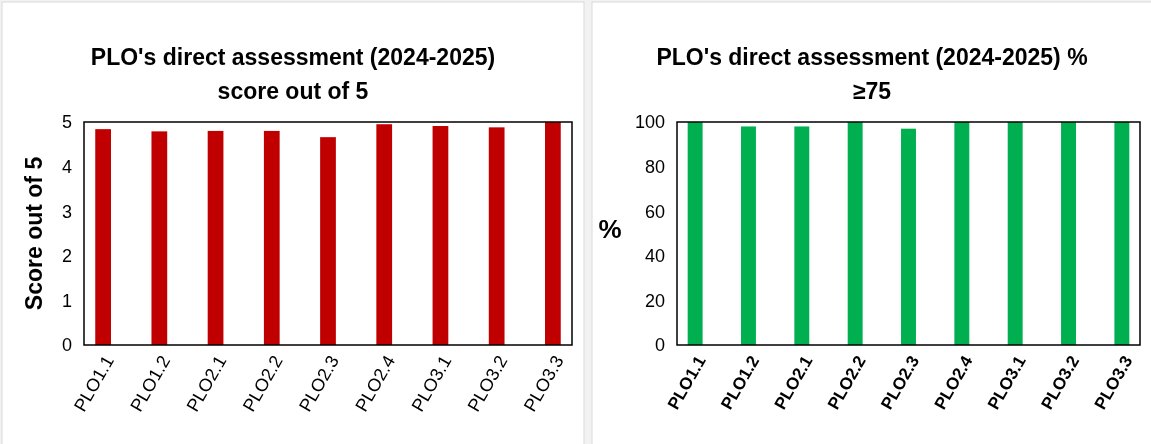 The height and width of the screenshot is (444, 1151). Describe the element at coordinates (654, 166) in the screenshot. I see `y-tick-label: 80` at that location.